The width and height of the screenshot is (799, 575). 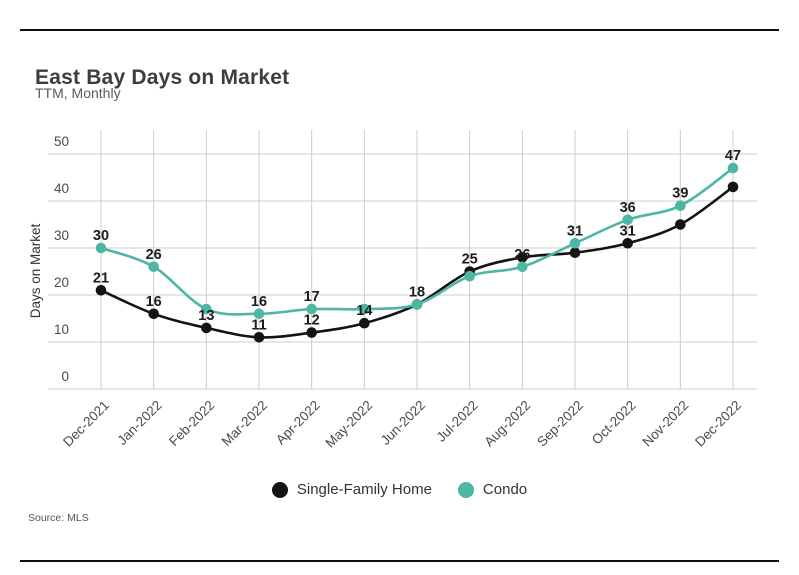 I want to click on x-tick-label: Dec-2021, so click(x=86, y=424).